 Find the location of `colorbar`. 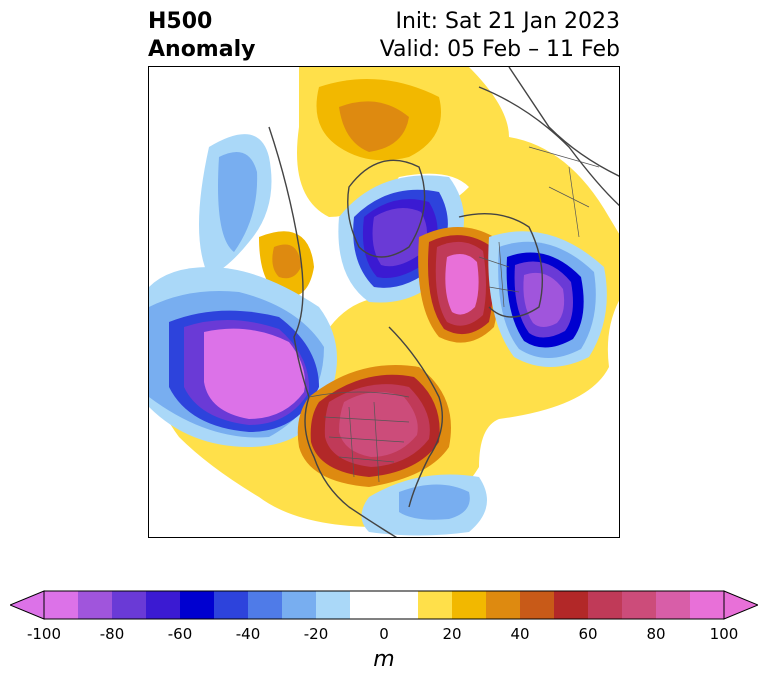

colorbar is located at coordinates (384, 605).